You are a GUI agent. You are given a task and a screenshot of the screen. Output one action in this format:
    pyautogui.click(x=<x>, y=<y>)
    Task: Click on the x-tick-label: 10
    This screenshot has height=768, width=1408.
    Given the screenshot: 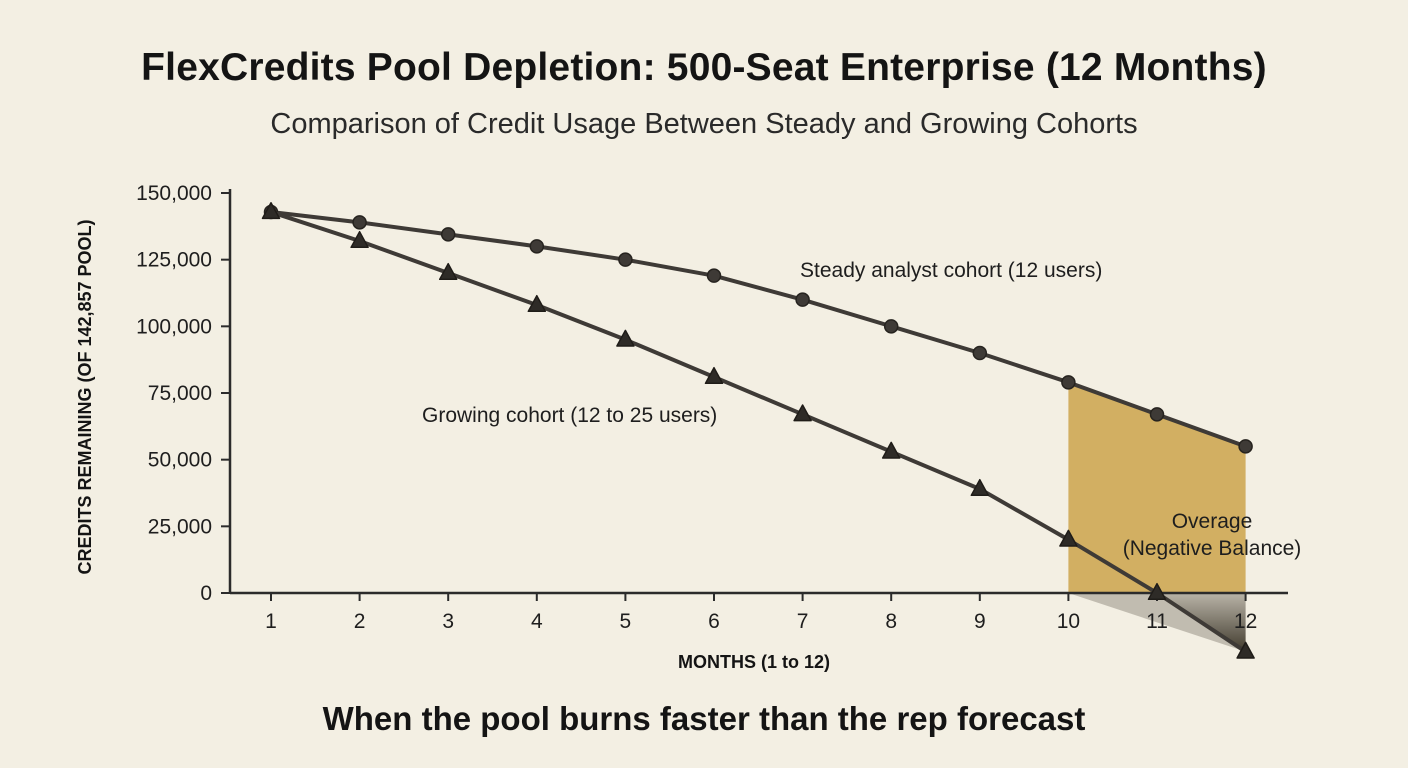 What is the action you would take?
    pyautogui.click(x=1068, y=621)
    